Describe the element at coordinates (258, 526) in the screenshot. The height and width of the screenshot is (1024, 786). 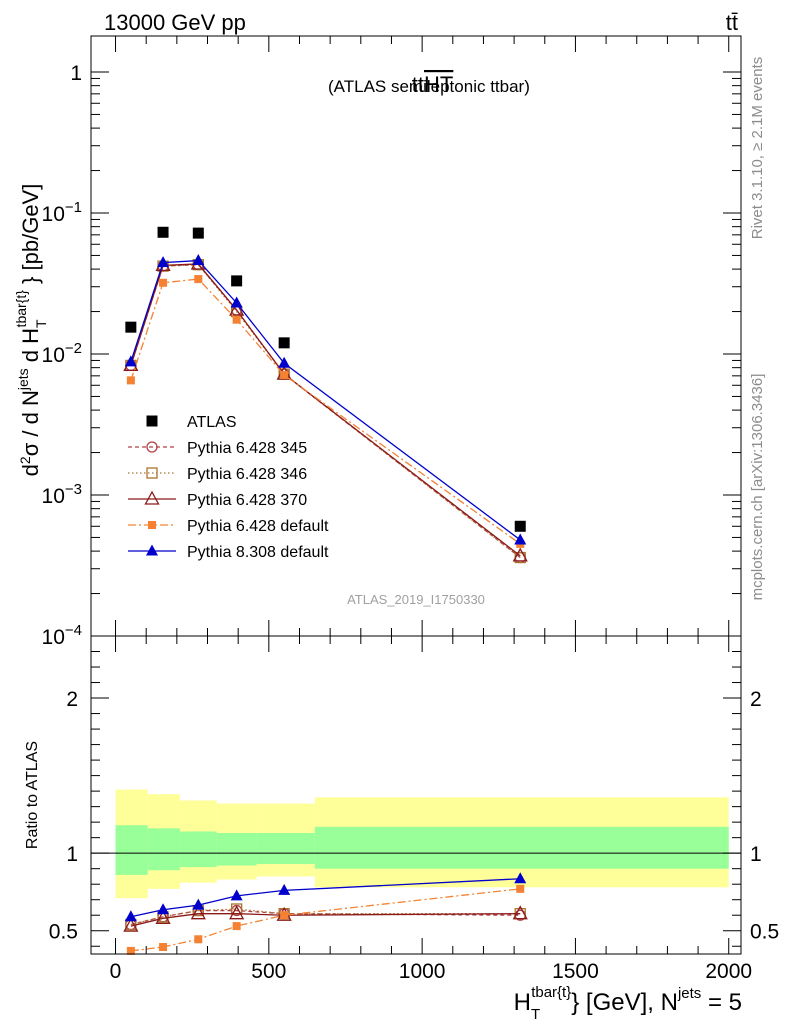
I see `legend-label: Pythia 6.428 default` at that location.